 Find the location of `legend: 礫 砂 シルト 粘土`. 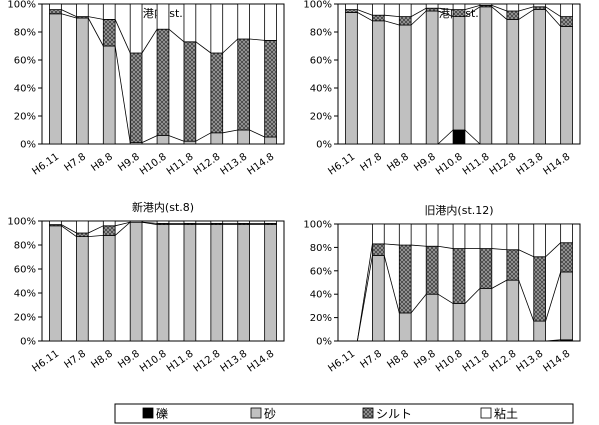

legend: 礫 砂 シルト 粘土 is located at coordinates (344, 413).